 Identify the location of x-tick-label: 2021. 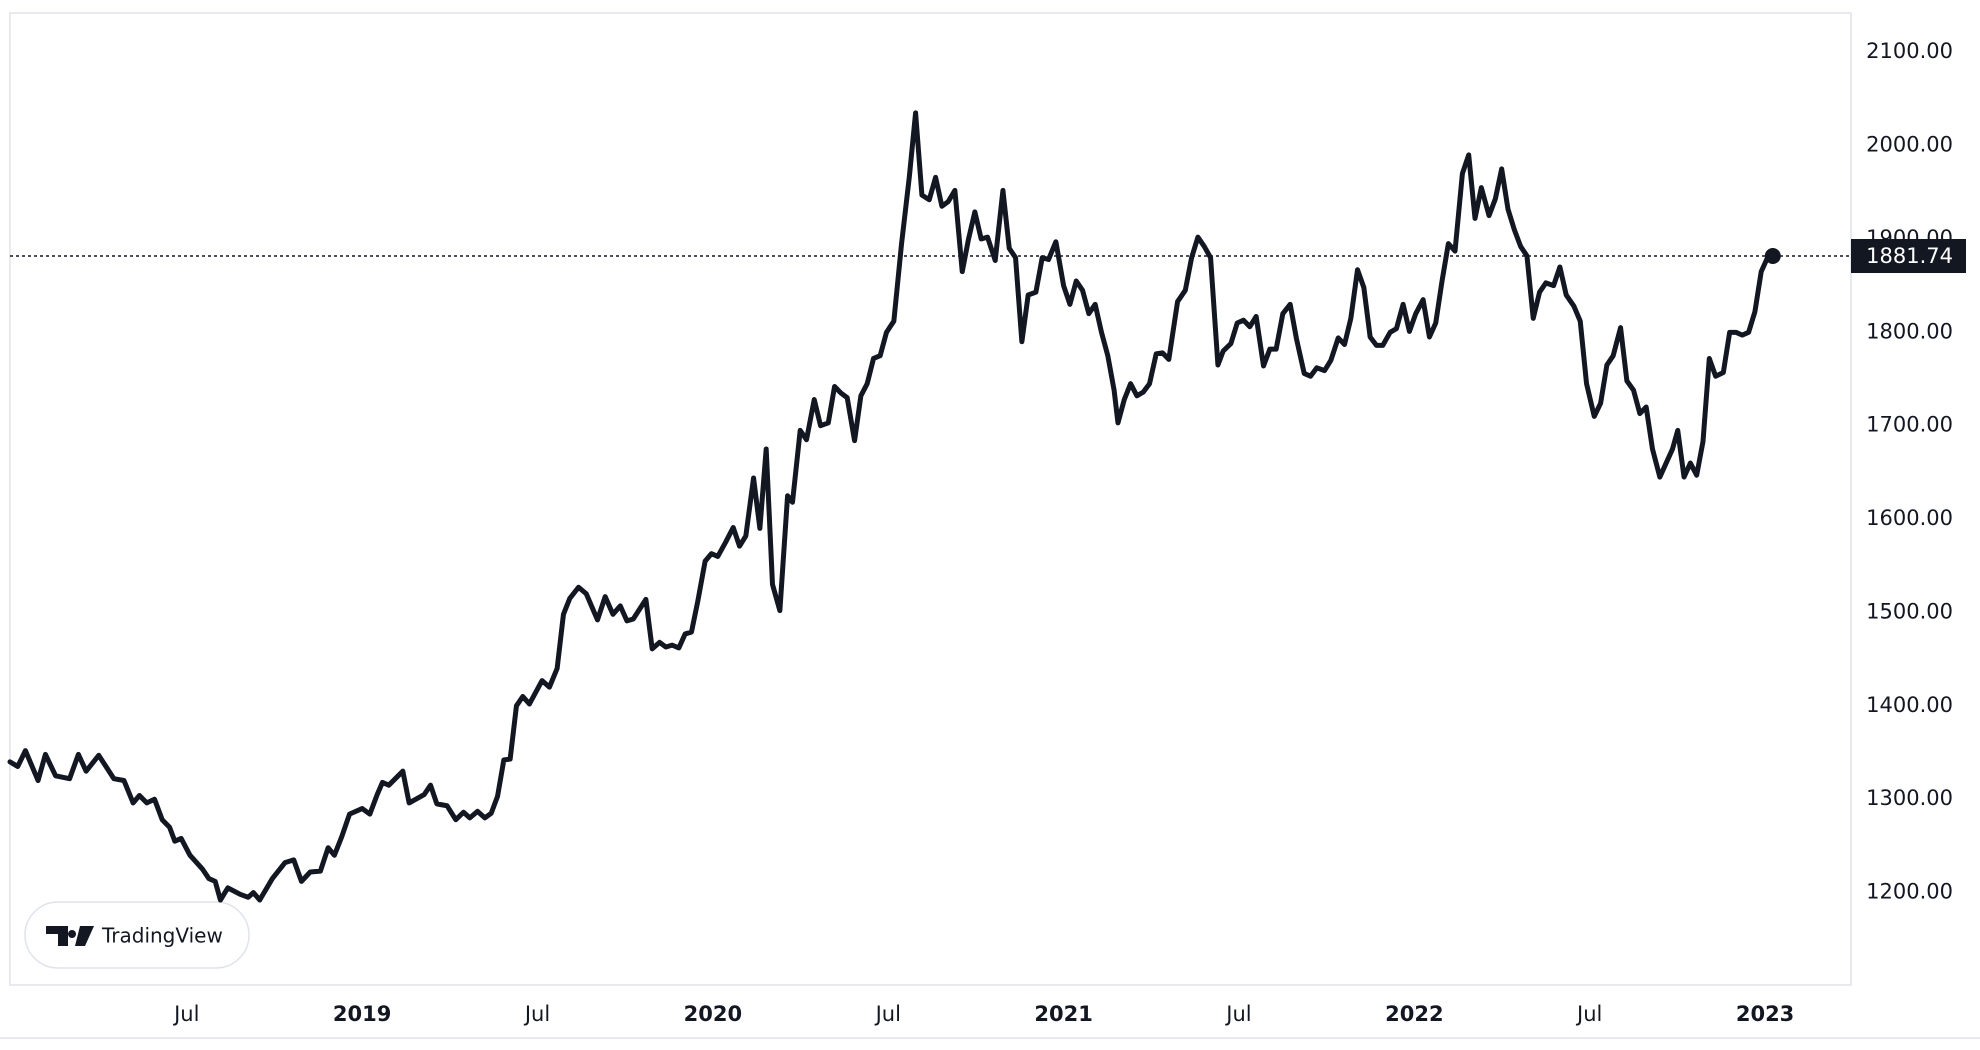
(1063, 1014).